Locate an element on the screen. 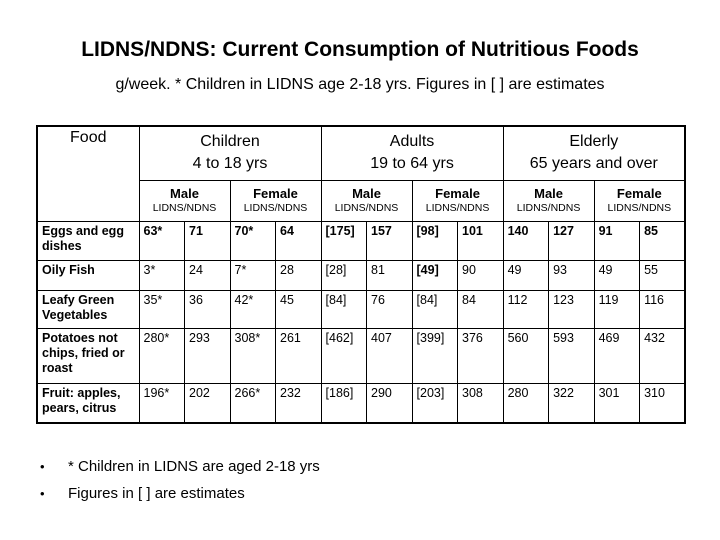 This screenshot has width=720, height=540. group-sublabel: 19 to 64 yrs is located at coordinates (412, 164).